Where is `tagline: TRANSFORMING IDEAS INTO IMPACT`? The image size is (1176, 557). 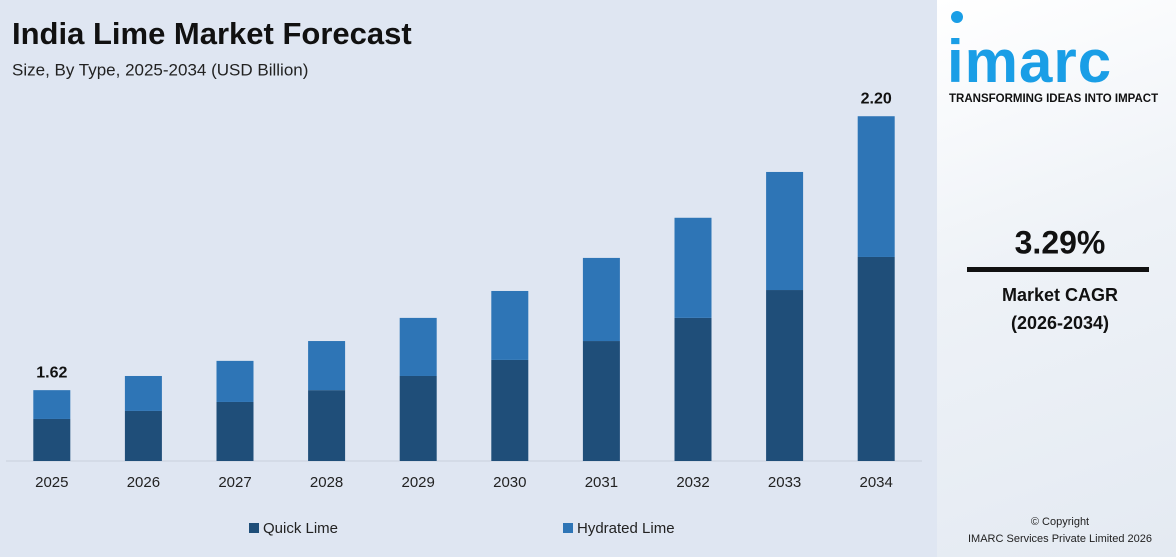 tagline: TRANSFORMING IDEAS INTO IMPACT is located at coordinates (1053, 99).